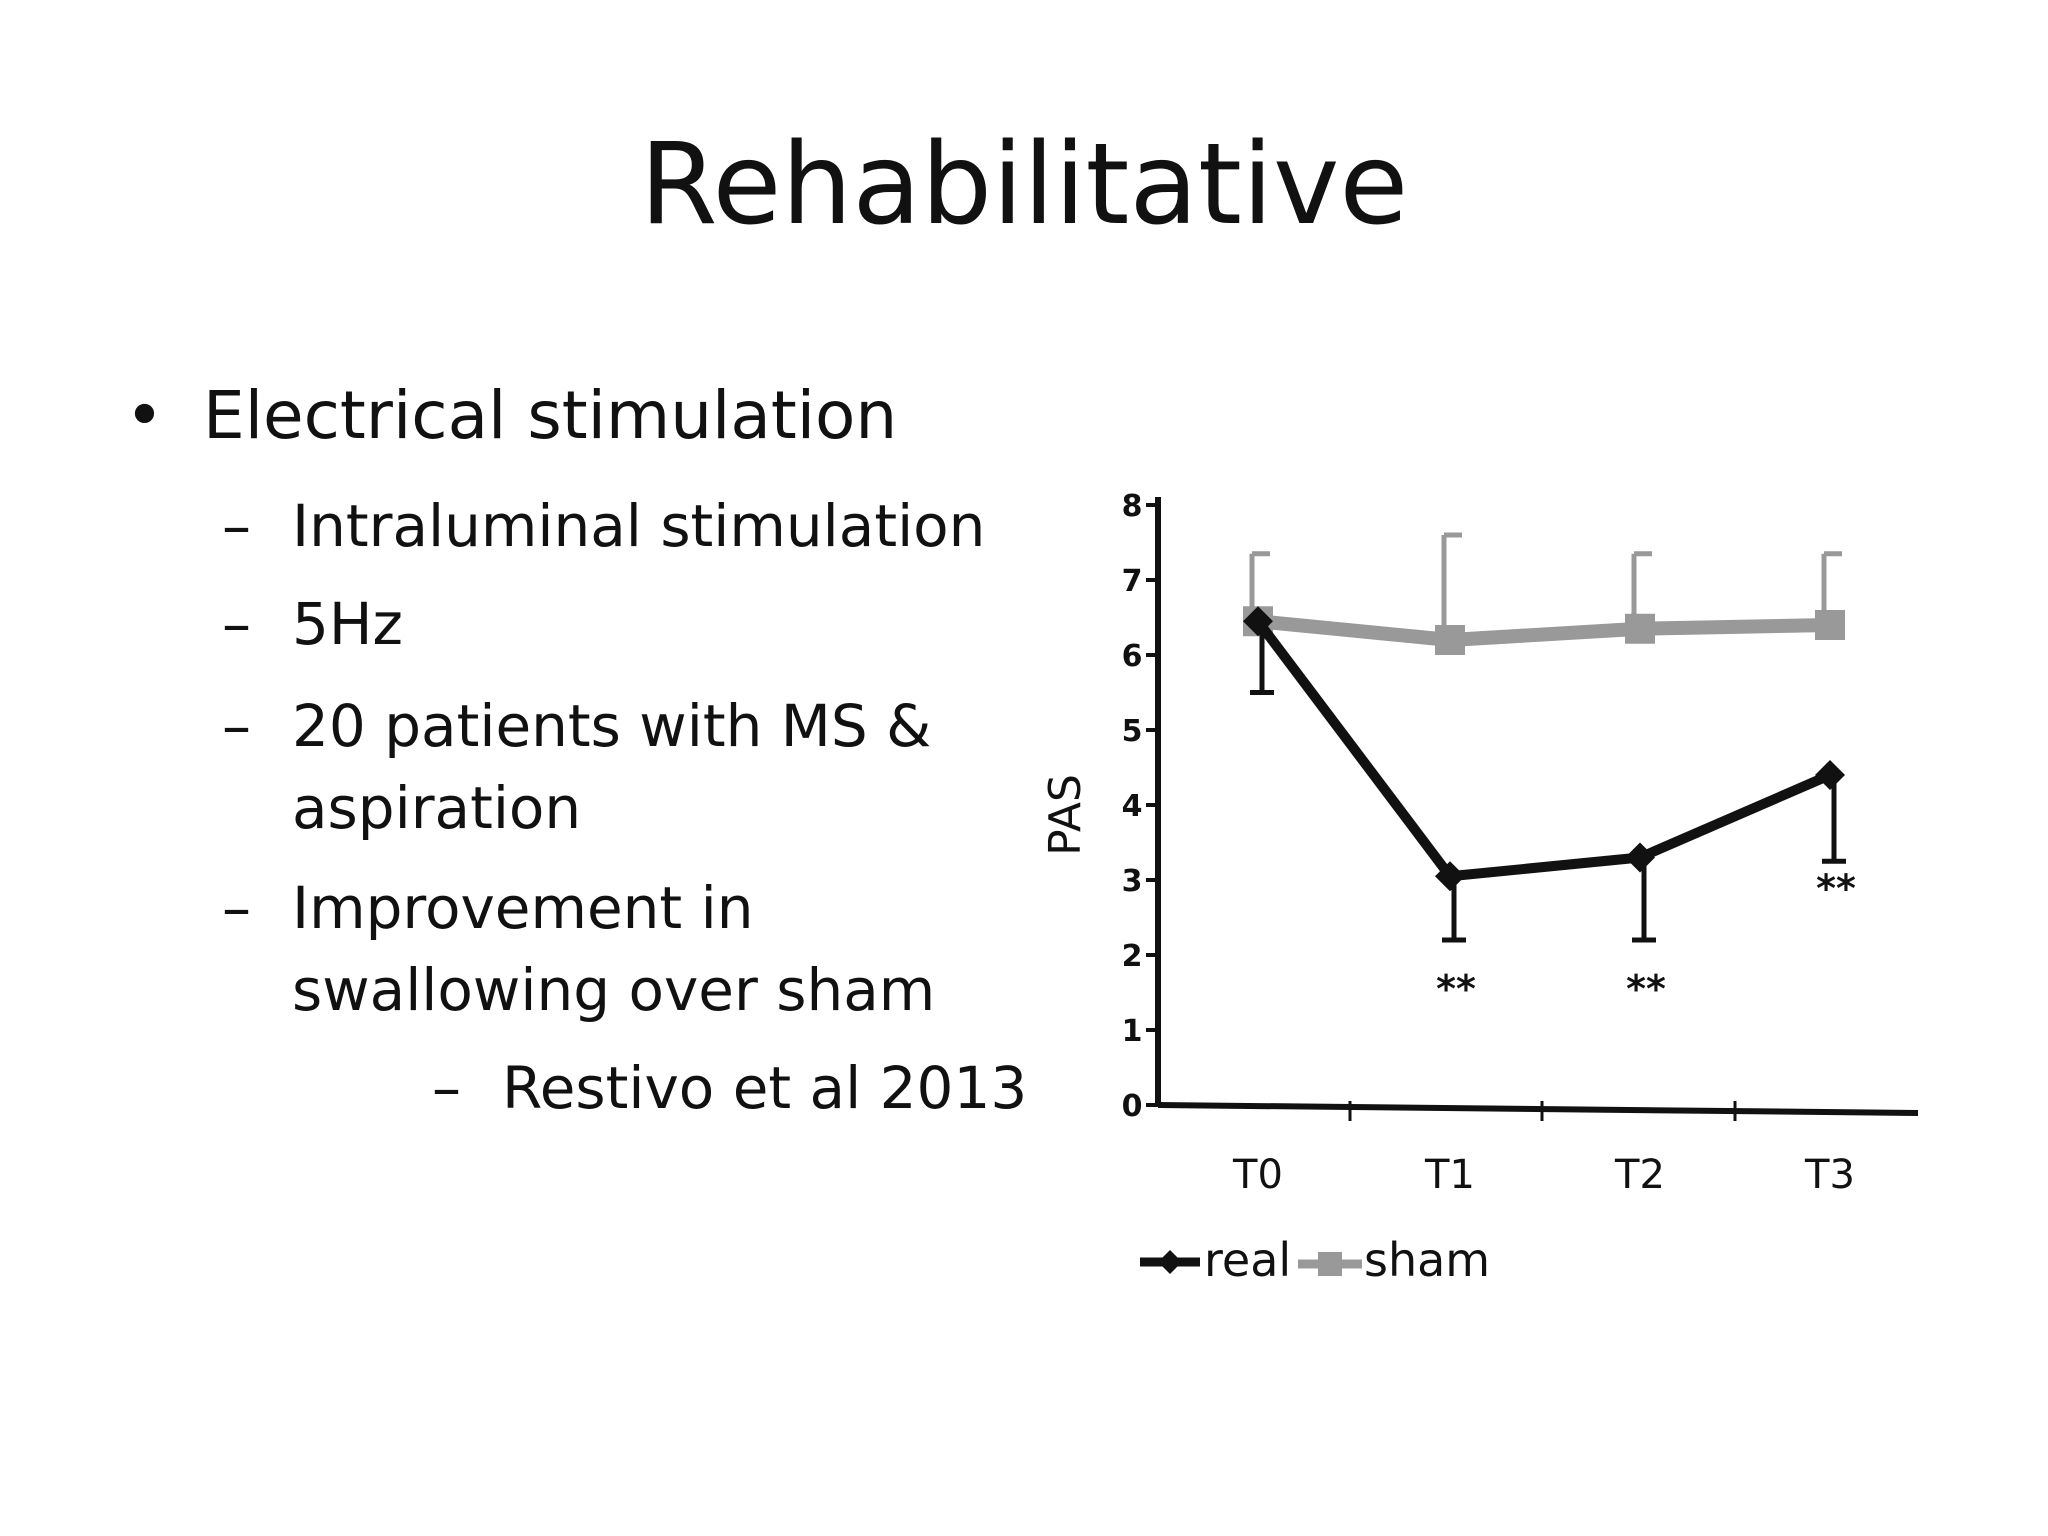 The image size is (2048, 1536). What do you see at coordinates (1132, 1031) in the screenshot?
I see `y-tick-label: 1` at bounding box center [1132, 1031].